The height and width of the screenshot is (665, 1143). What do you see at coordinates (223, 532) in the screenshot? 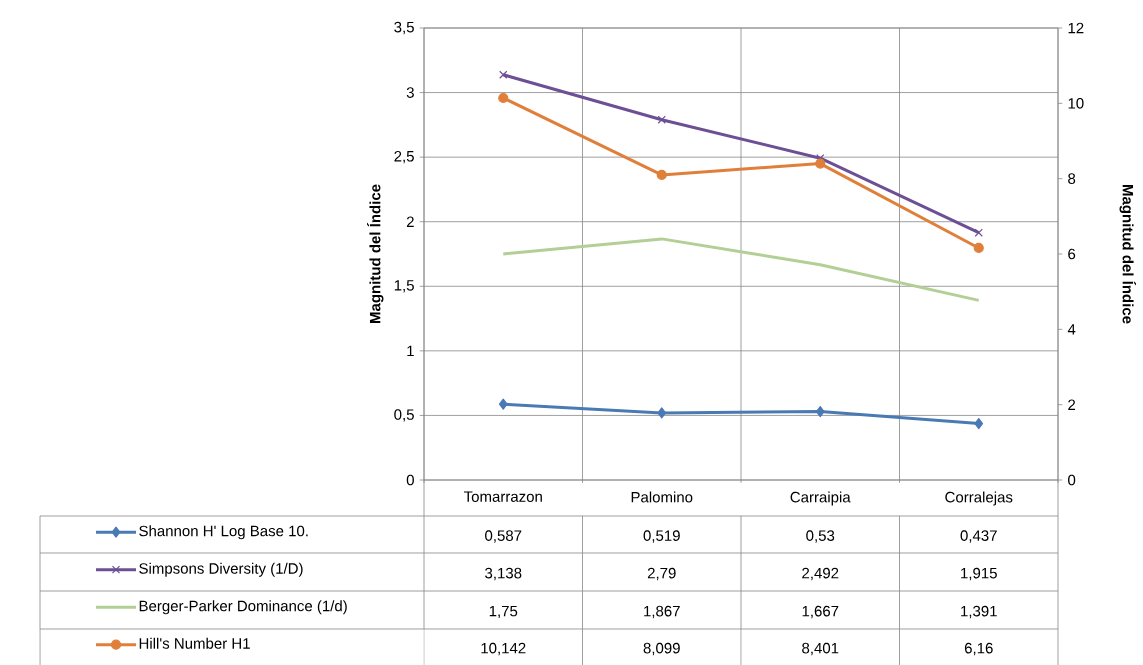
I see `legend-label: Shannon H' Log Base 10.` at bounding box center [223, 532].